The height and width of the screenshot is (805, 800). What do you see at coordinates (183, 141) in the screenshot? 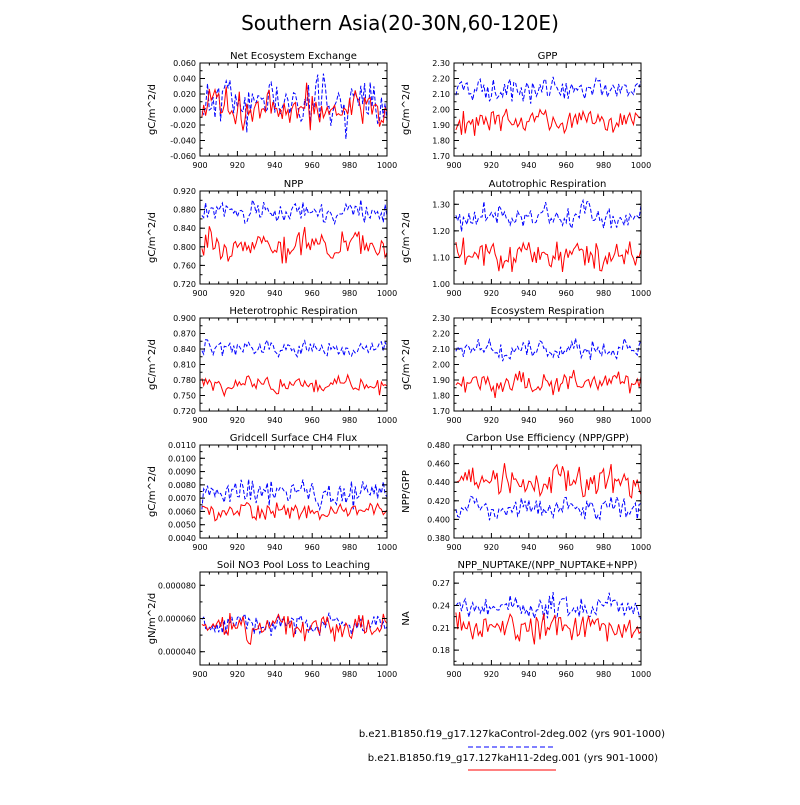
I see `y-tick-label: -0.040` at bounding box center [183, 141].